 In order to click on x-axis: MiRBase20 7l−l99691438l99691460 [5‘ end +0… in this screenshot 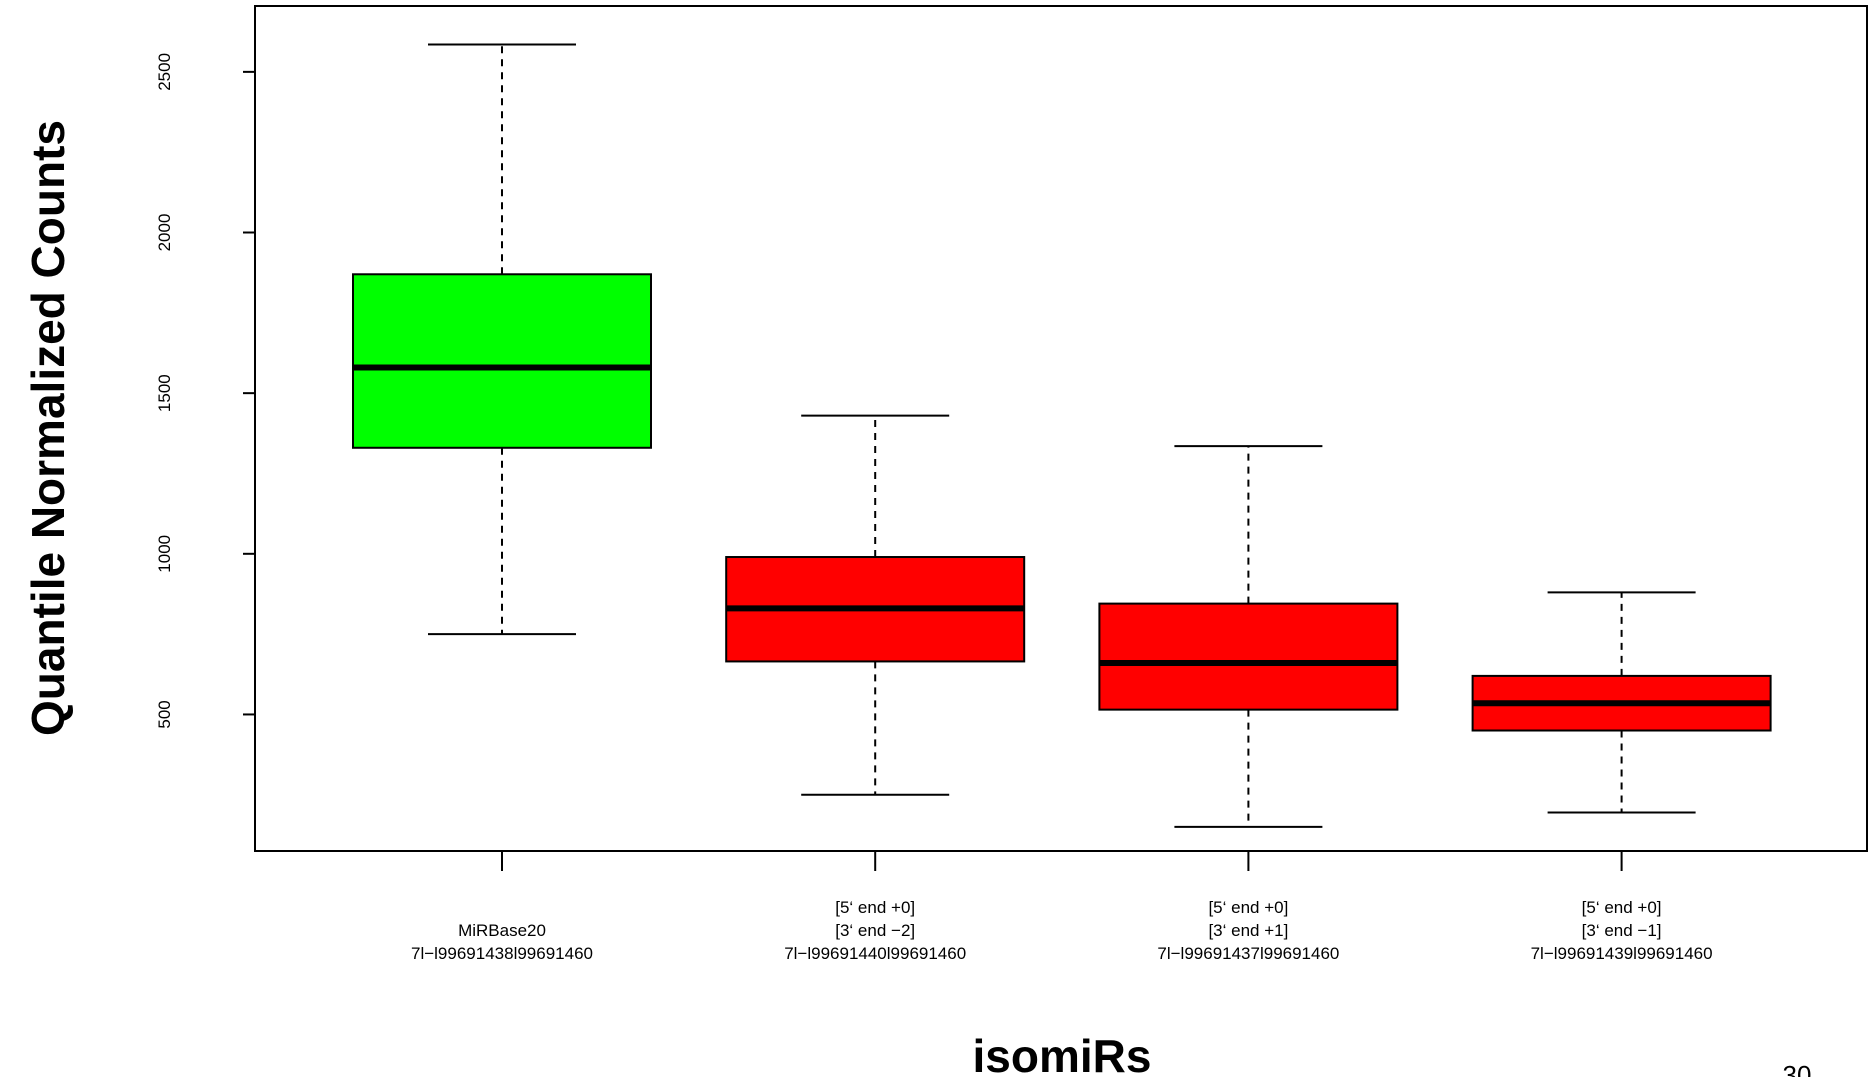, I will do `click(1062, 907)`.